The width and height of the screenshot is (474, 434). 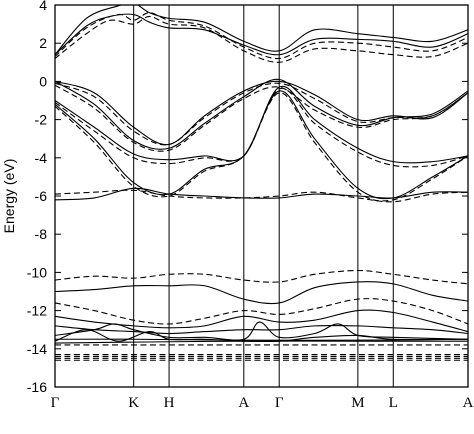 What do you see at coordinates (37, 311) in the screenshot?
I see `y-tick-label-2: -12` at bounding box center [37, 311].